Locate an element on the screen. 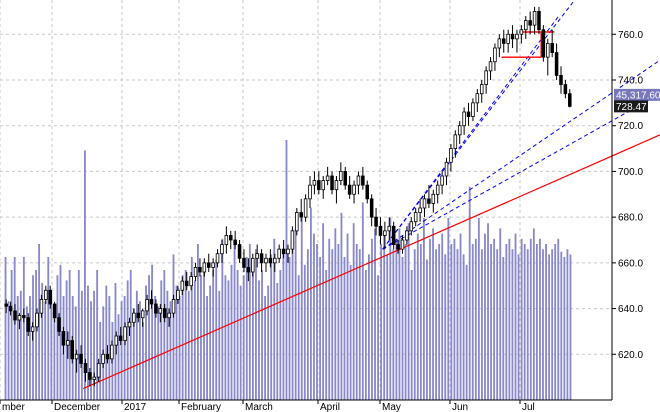 This screenshot has width=660, height=412. y-tick-label: 660.0 is located at coordinates (630, 263).